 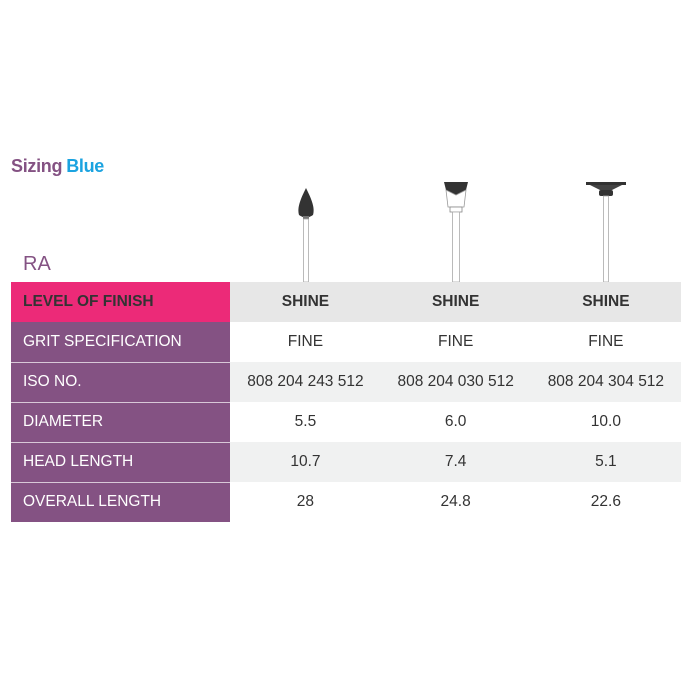 I want to click on cell: 10.0, so click(x=605, y=421).